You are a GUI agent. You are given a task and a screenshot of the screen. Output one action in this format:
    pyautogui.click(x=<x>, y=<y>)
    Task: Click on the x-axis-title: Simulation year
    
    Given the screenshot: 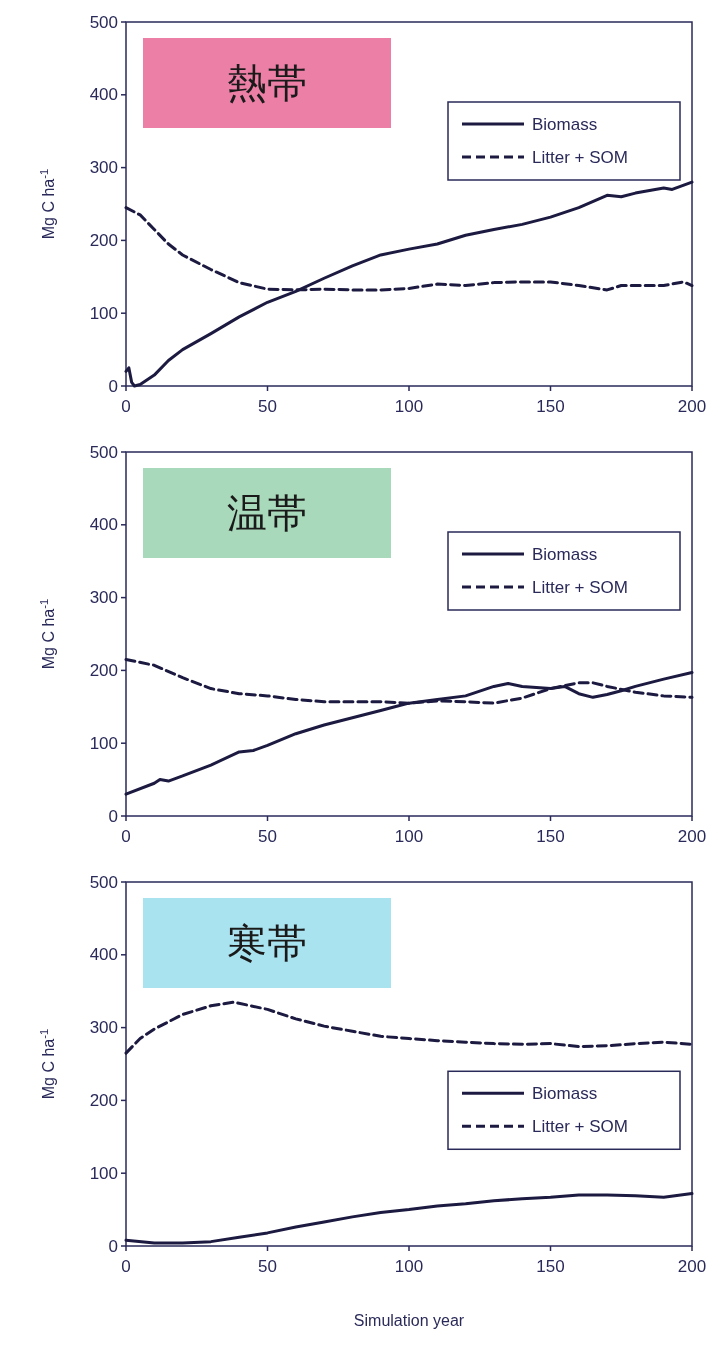 What is the action you would take?
    pyautogui.click(x=409, y=1320)
    